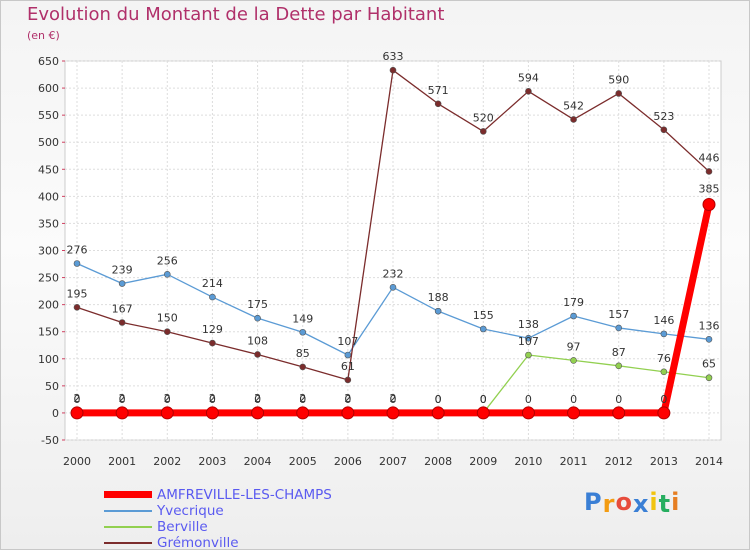  What do you see at coordinates (190, 511) in the screenshot?
I see `legend-label-yvecrique: Yvecrique` at bounding box center [190, 511].